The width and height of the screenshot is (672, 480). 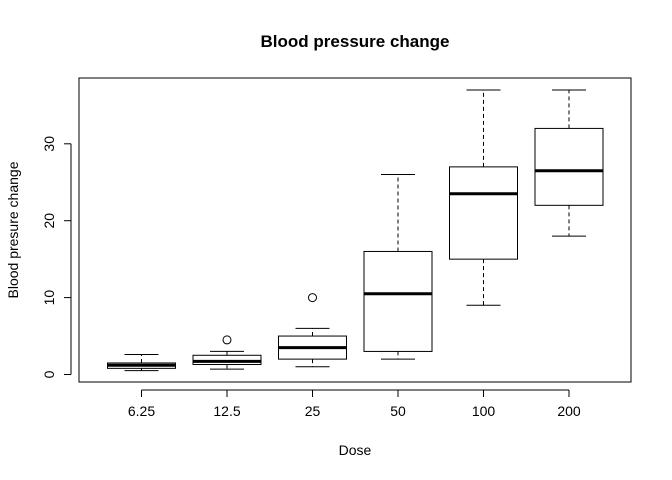 I want to click on x-tick-label: 50, so click(x=398, y=411).